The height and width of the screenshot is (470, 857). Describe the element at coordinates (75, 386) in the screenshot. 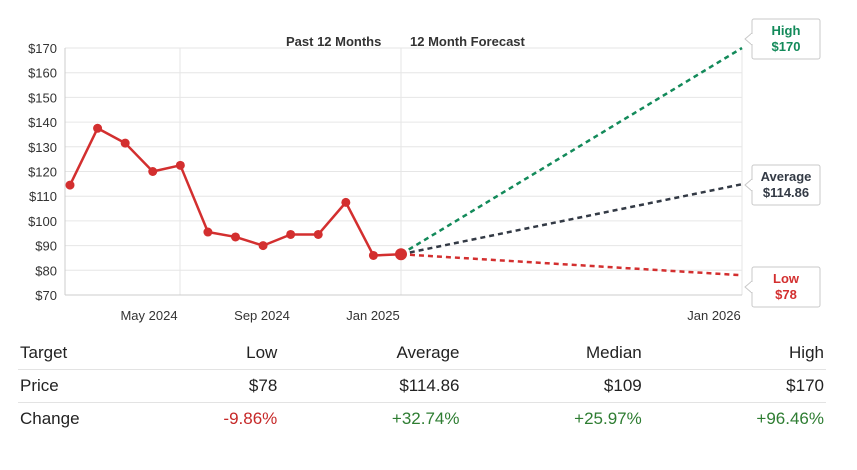

I see `row-label: Price` at that location.